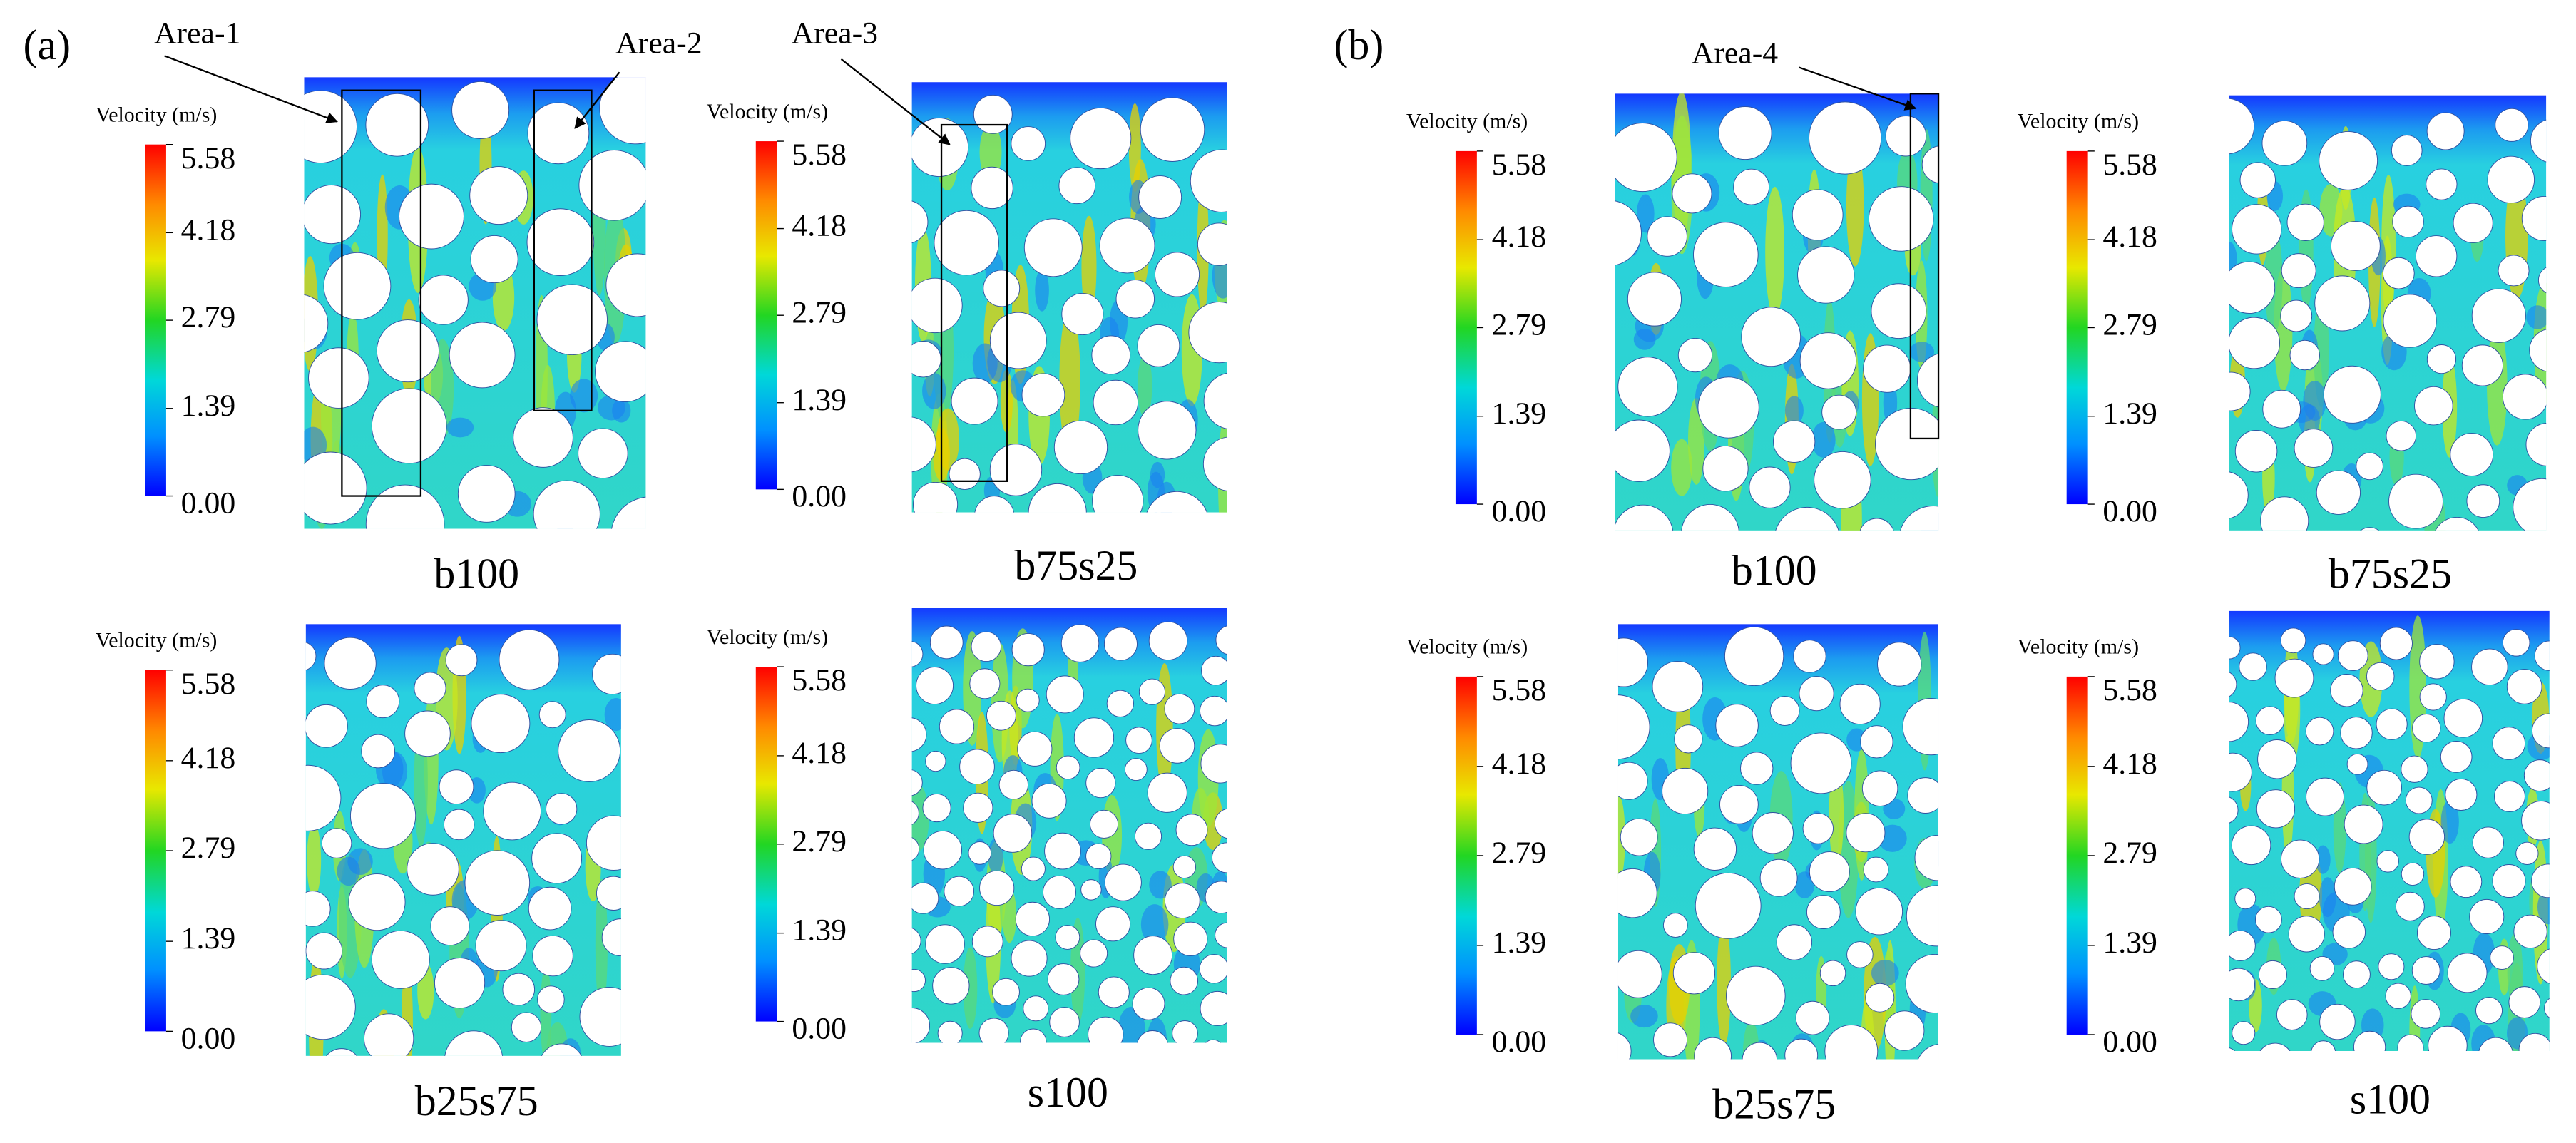  I want to click on low-velocity-zone, so click(2314, 400).